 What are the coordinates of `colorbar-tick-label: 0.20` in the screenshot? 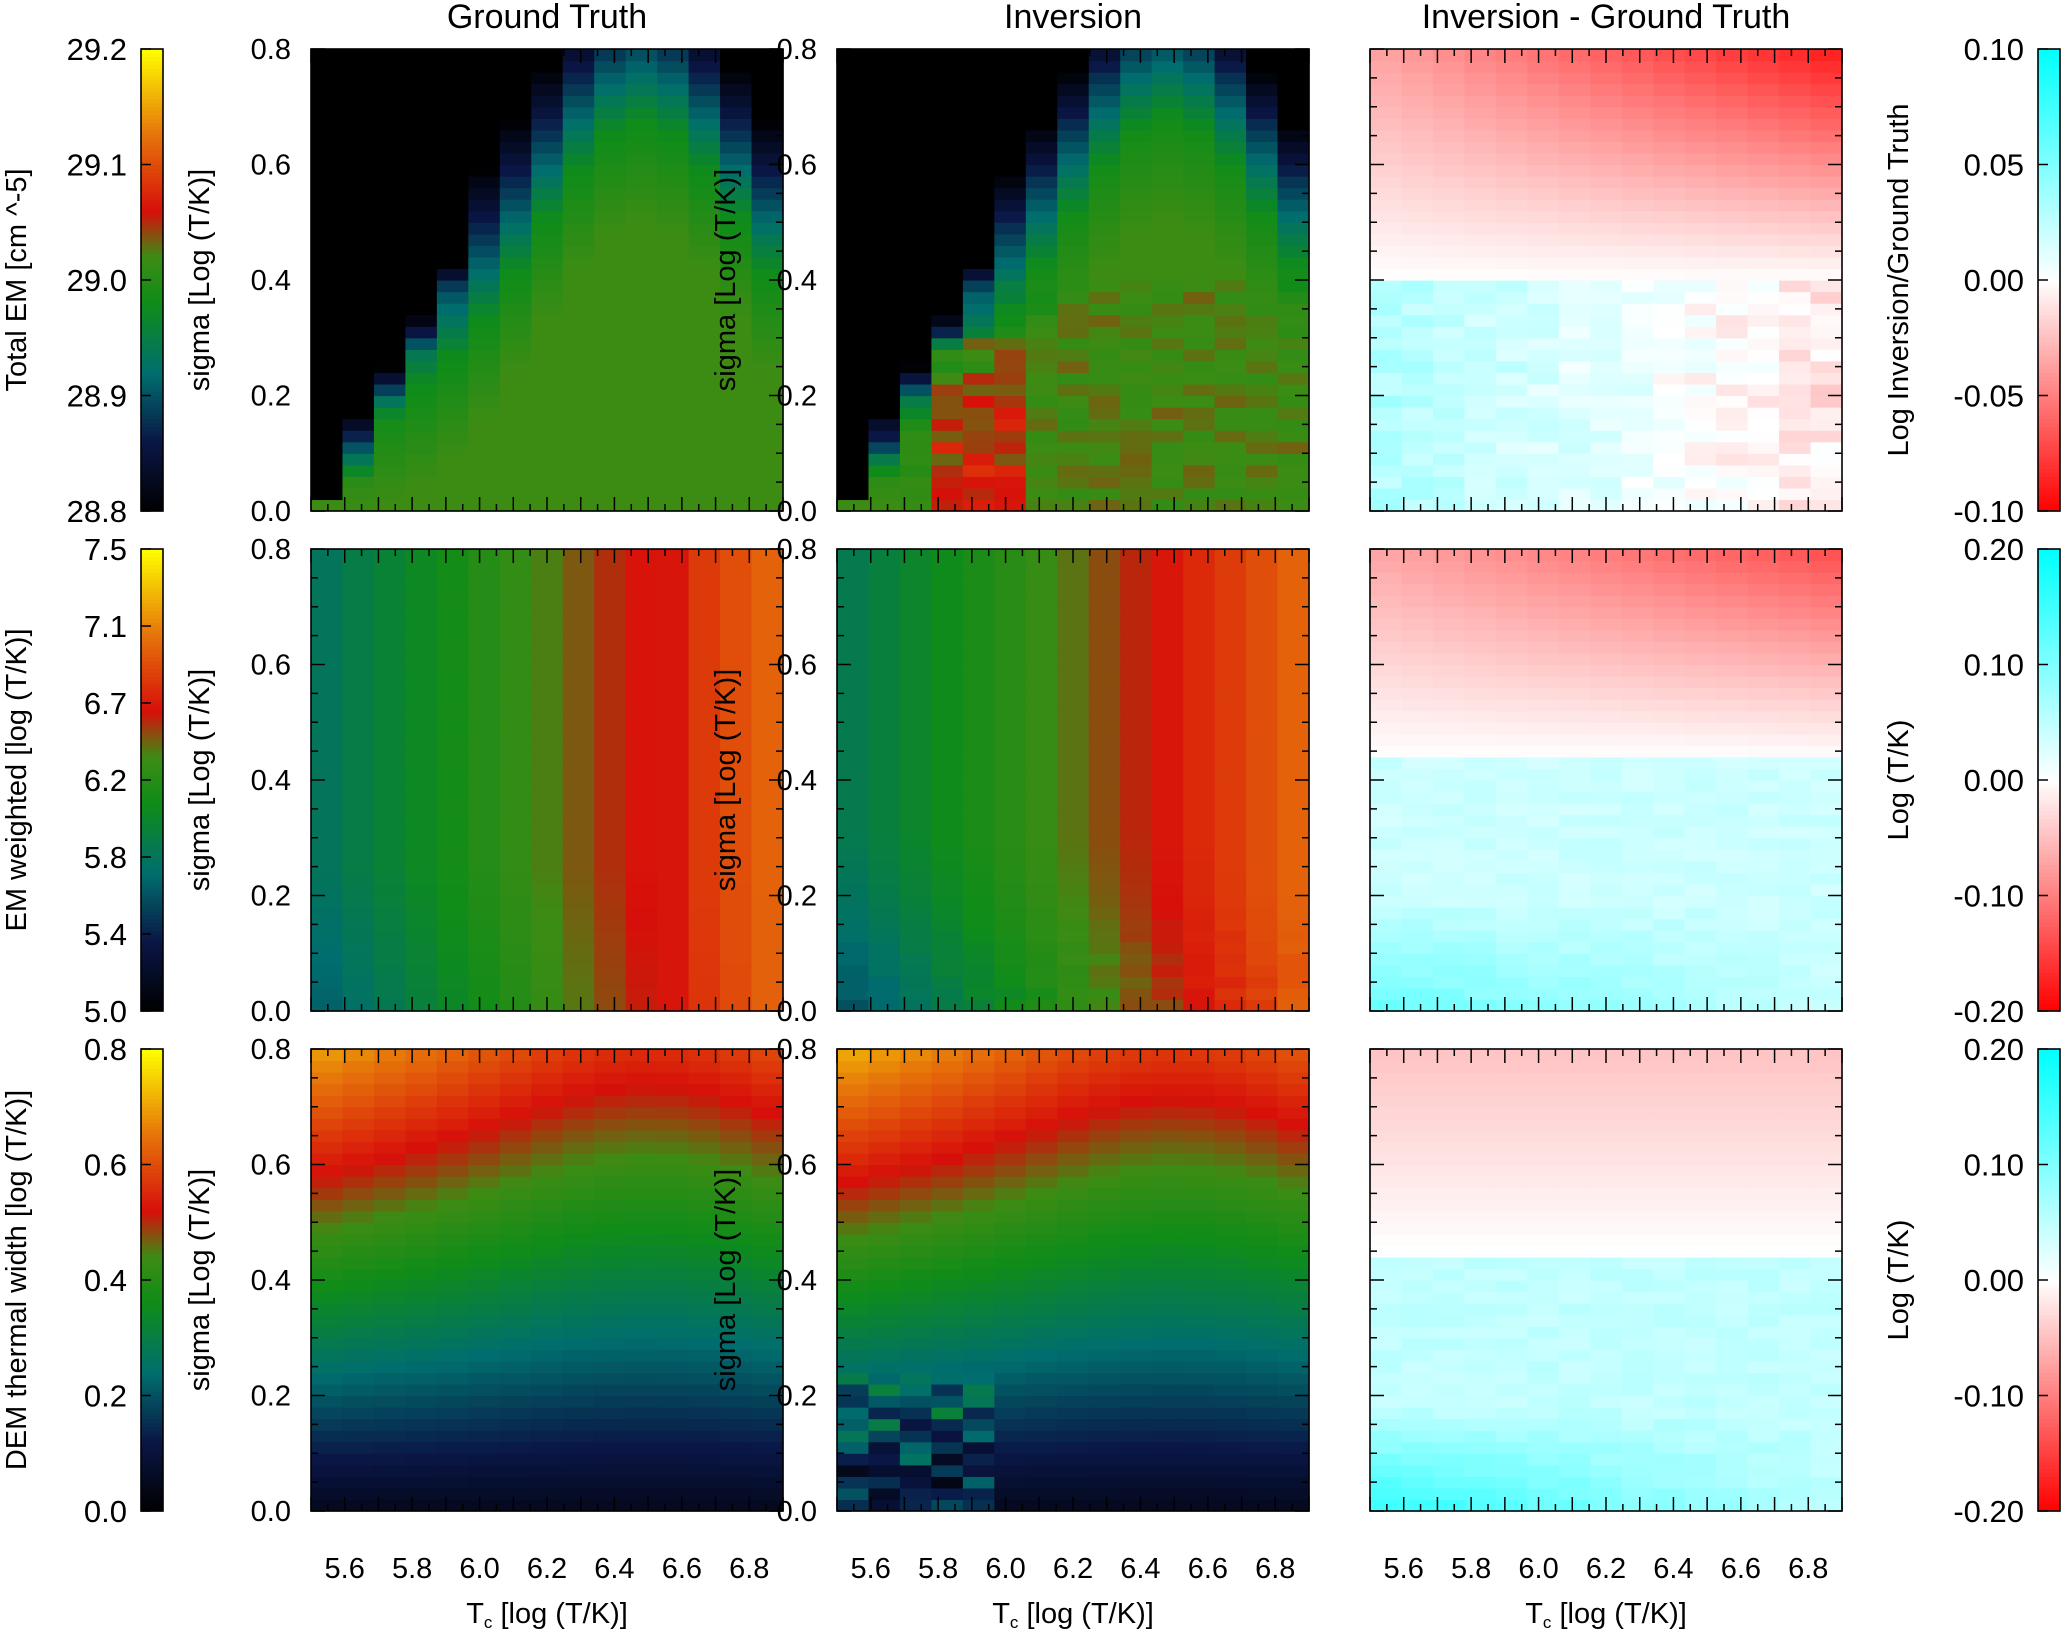 It's located at (1994, 549).